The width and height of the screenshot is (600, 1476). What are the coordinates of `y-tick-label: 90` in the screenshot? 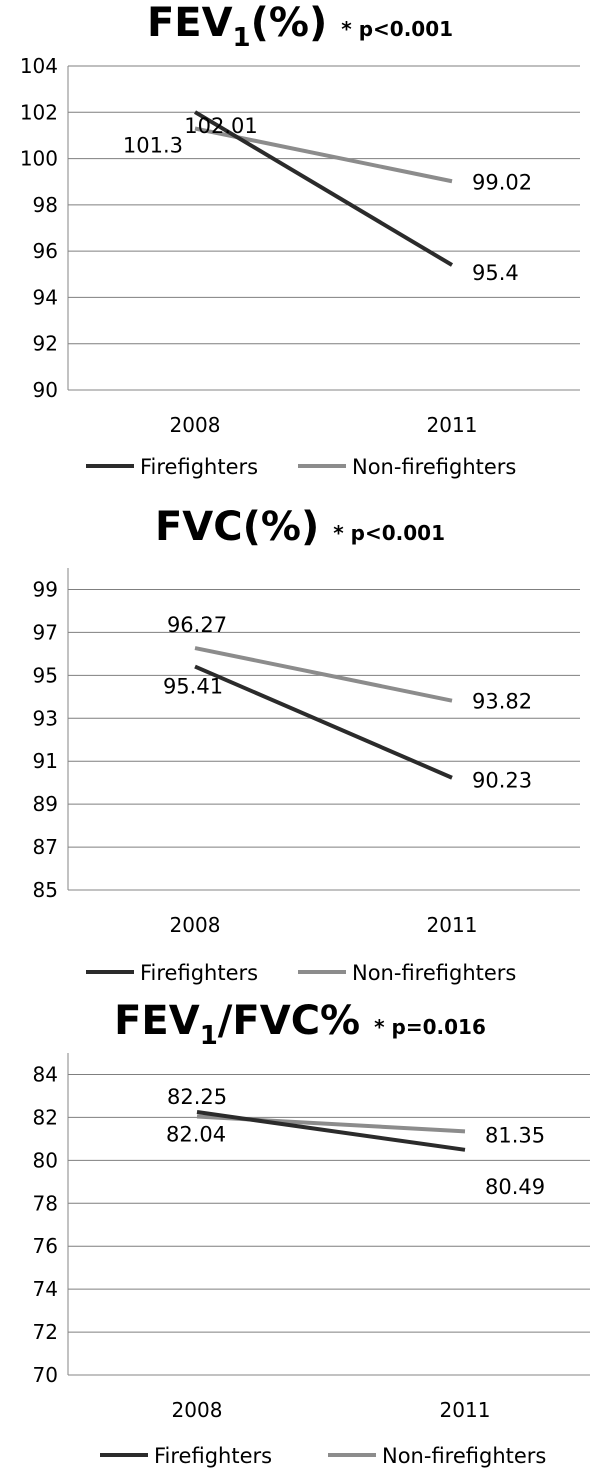 It's located at (45, 390).